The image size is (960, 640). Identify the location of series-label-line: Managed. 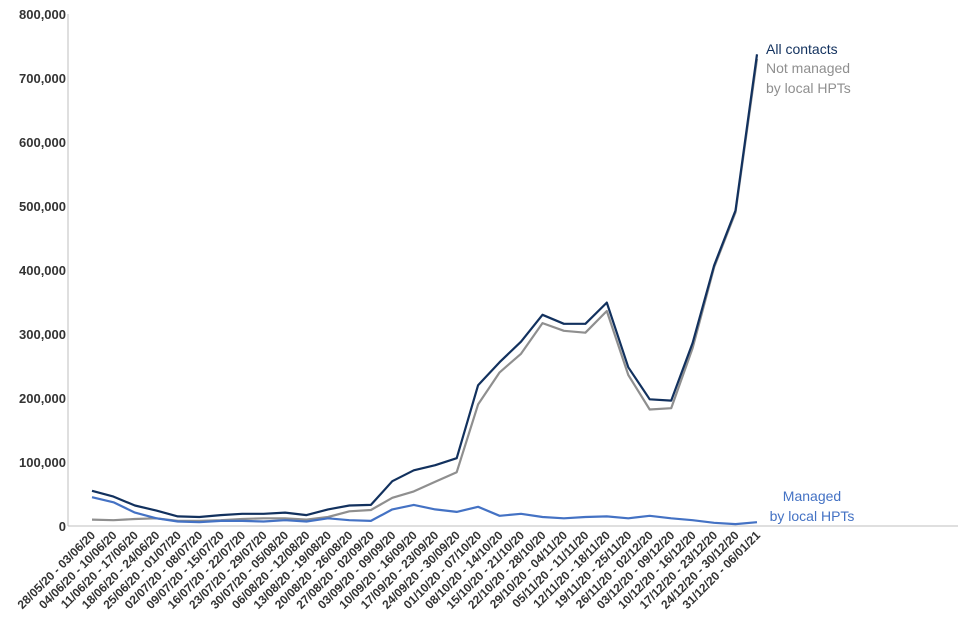
(812, 496).